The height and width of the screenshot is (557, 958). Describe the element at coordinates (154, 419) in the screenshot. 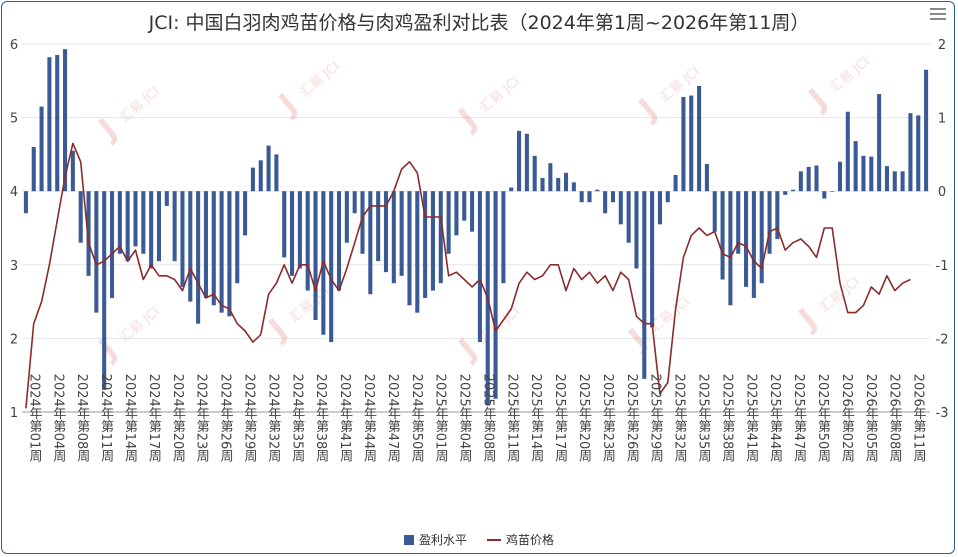

I see `x-tick-label: 2024年第17周` at that location.